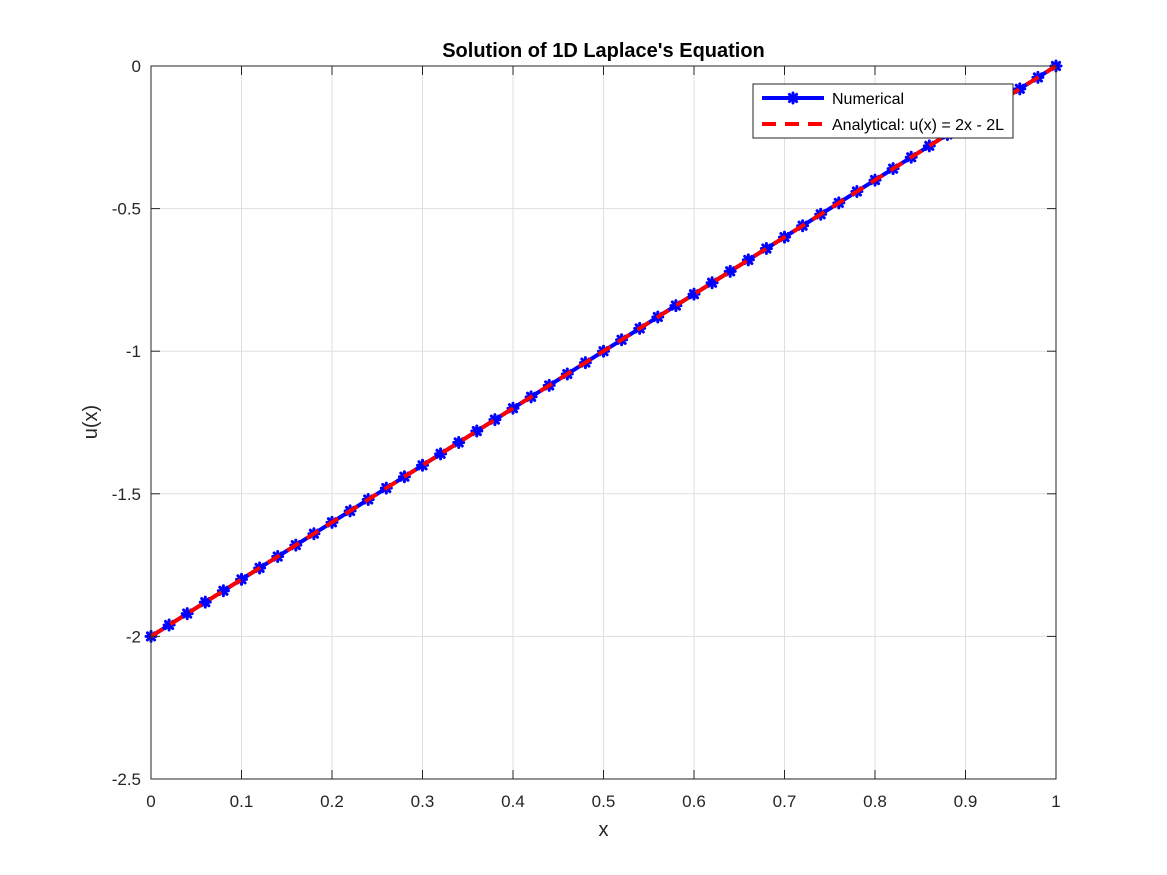 This screenshot has height=875, width=1167. Describe the element at coordinates (875, 801) in the screenshot. I see `x-tick-label: 0.8` at that location.